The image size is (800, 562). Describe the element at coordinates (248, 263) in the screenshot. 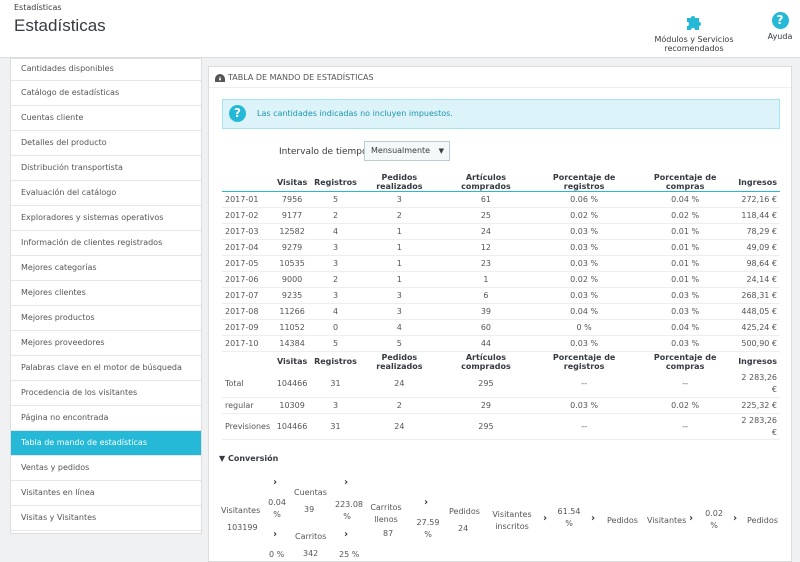

I see `table-cell: 2017-05` at that location.